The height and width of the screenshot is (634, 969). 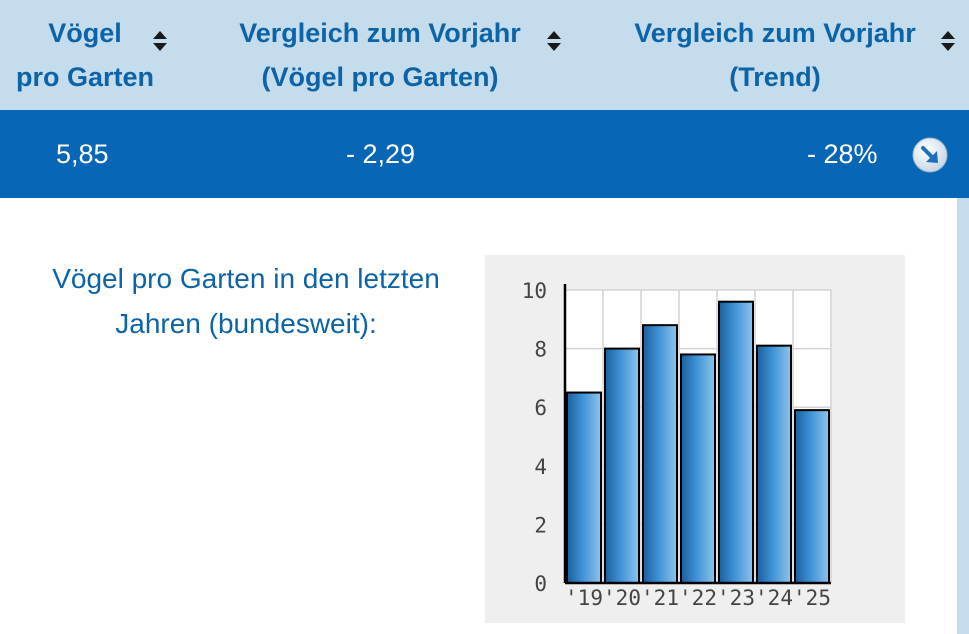 What do you see at coordinates (842, 154) in the screenshot?
I see `change-percent-value: - 28%` at bounding box center [842, 154].